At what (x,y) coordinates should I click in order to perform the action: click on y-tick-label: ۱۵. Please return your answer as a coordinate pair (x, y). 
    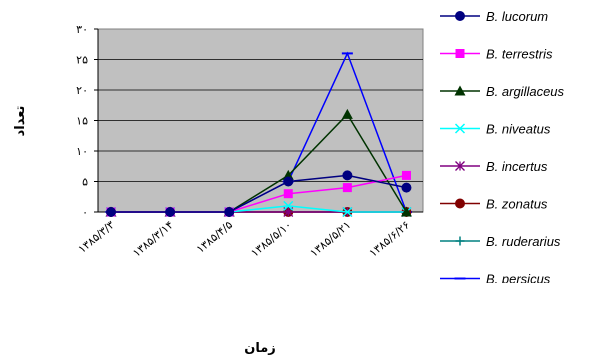
    Looking at the image, I should click on (82, 121).